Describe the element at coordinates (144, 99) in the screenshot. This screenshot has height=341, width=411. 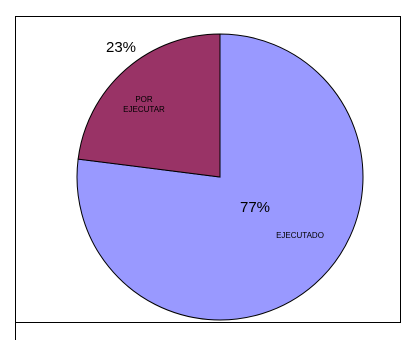
I see `slice-category-label-por-ejecutar-line1: POR` at that location.